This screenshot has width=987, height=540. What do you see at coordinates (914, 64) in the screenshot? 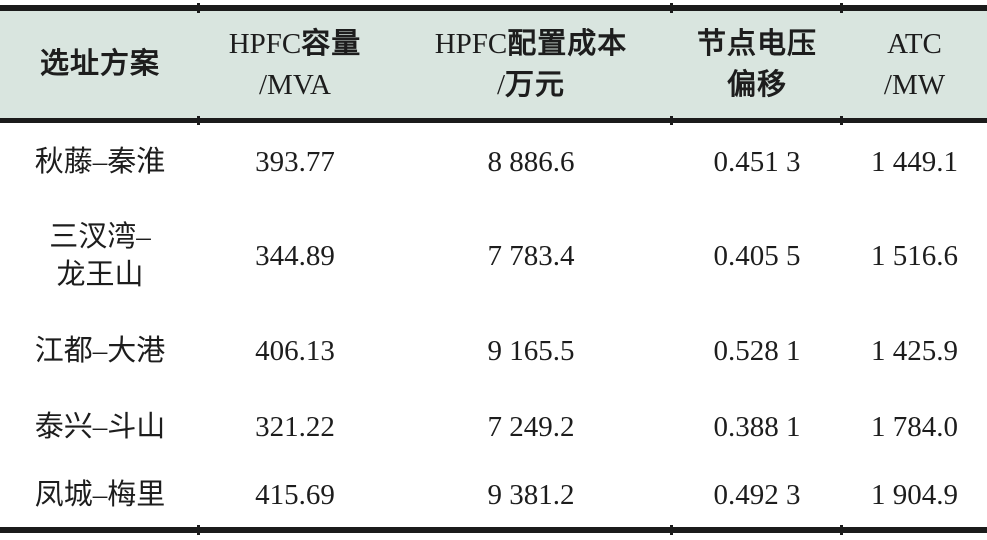
I see `header-cell-atc: ATC /MW` at bounding box center [914, 64].